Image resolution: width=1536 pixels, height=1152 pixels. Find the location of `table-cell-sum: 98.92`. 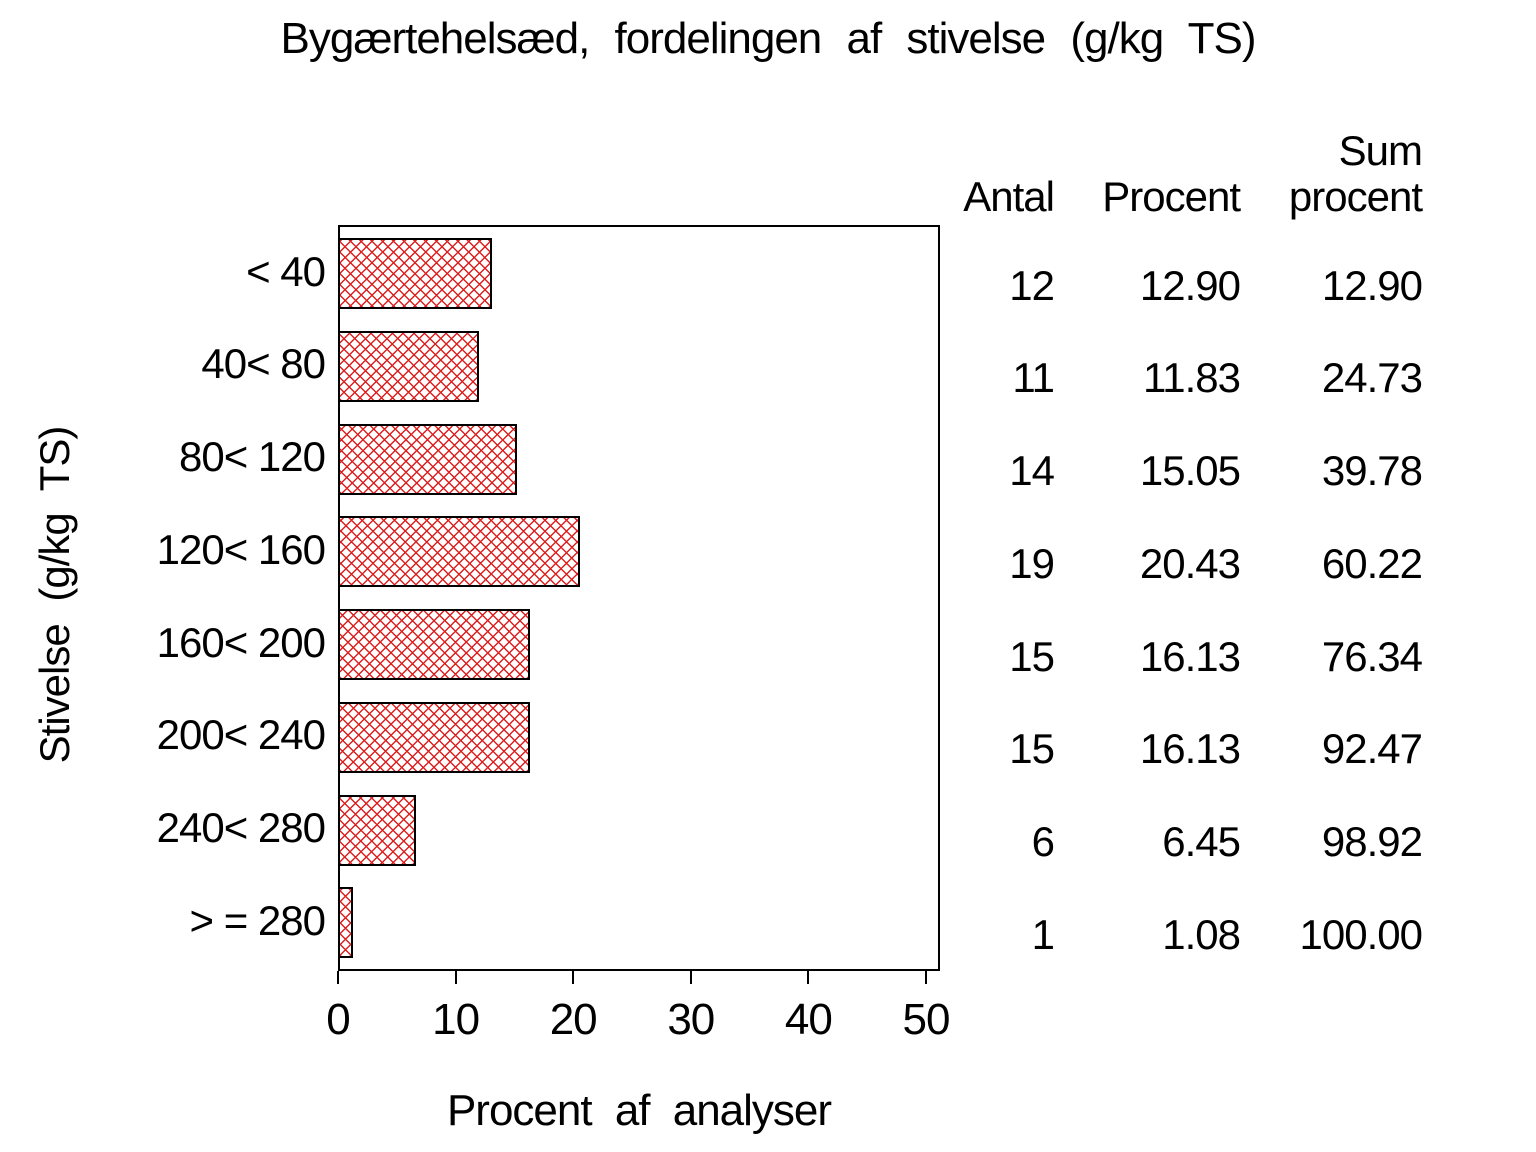

table-cell-sum: 98.92 is located at coordinates (1372, 841).